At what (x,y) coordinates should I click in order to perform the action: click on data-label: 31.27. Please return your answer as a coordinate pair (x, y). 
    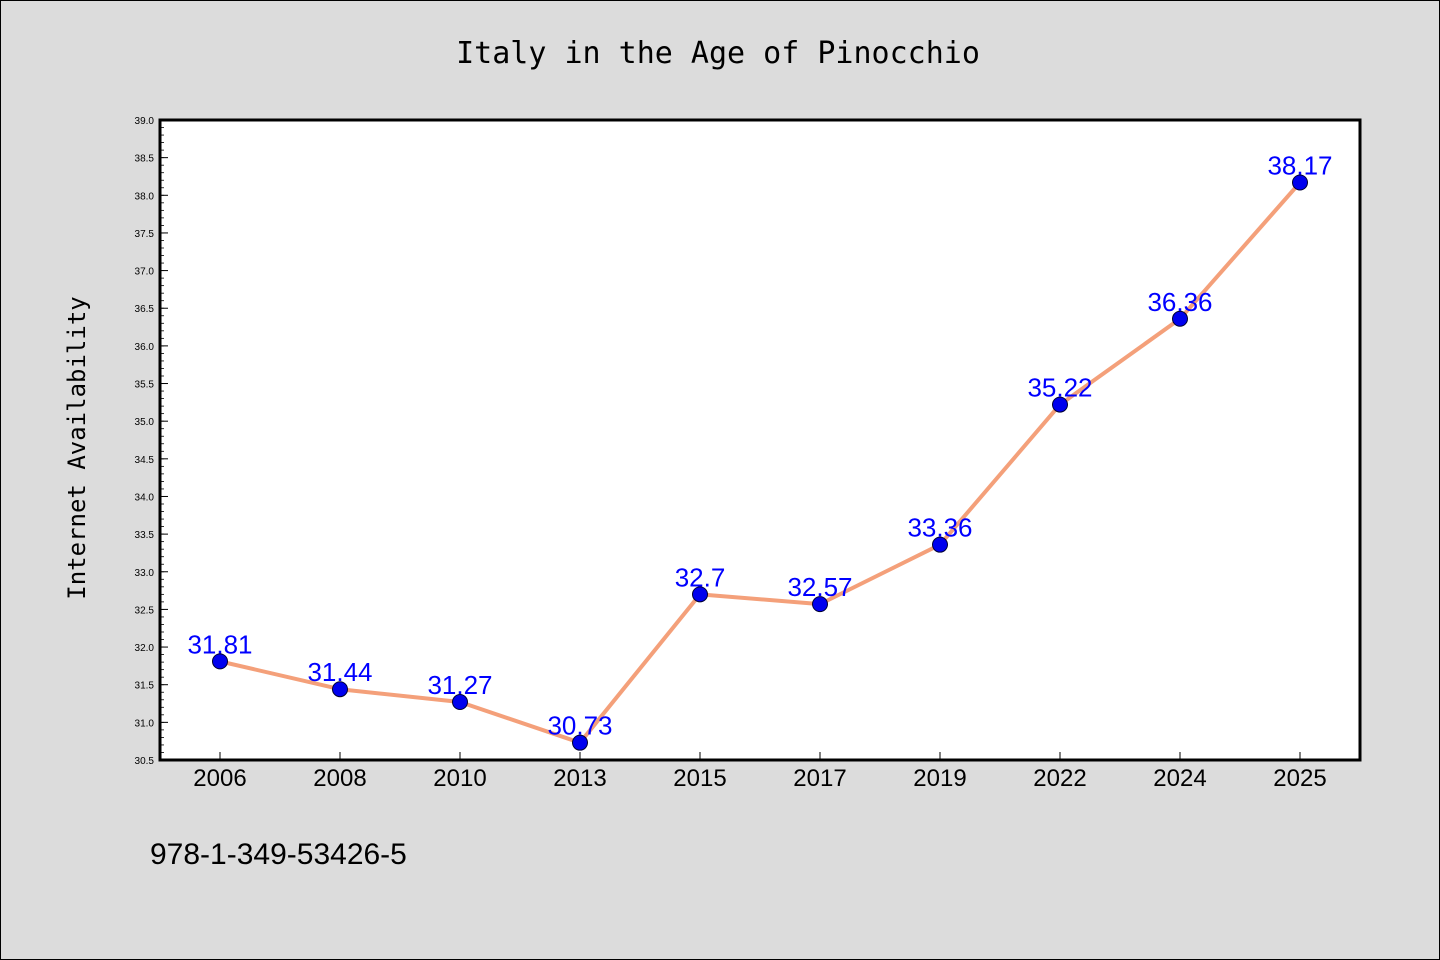
    Looking at the image, I should click on (459, 685).